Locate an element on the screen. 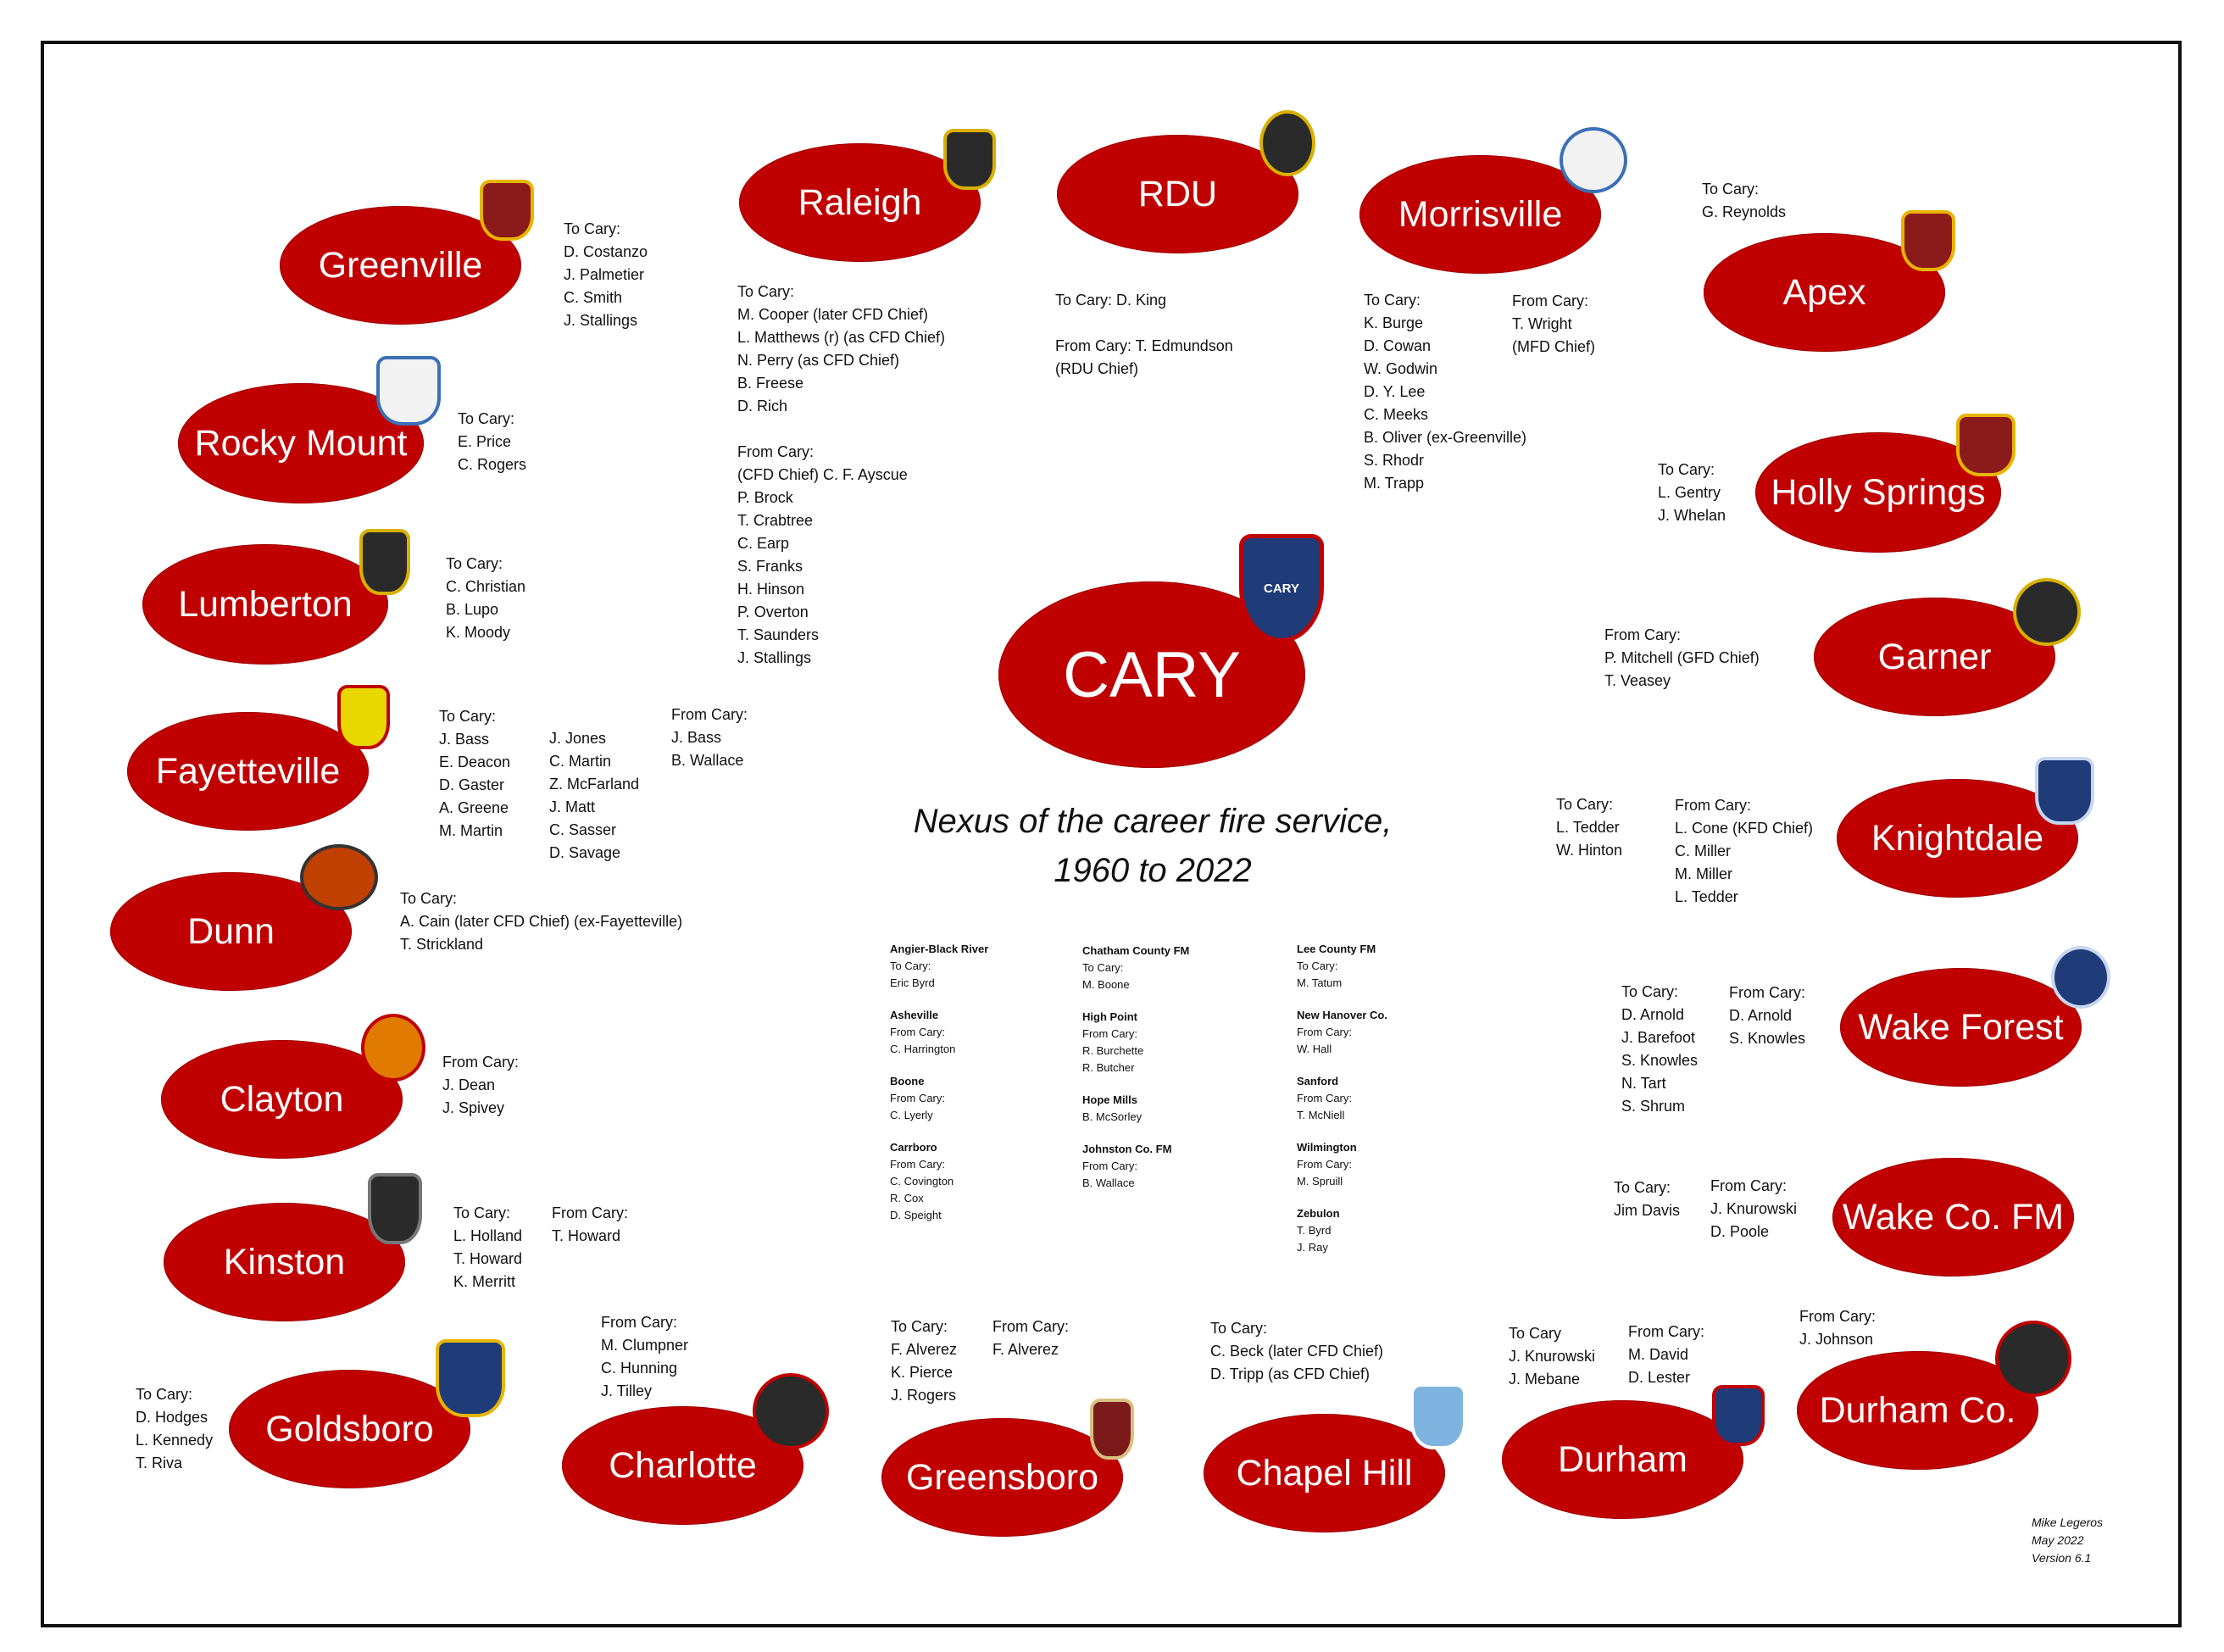 The width and height of the screenshot is (2224, 1652). small-department-name: Angier-Black River is located at coordinates (939, 949).